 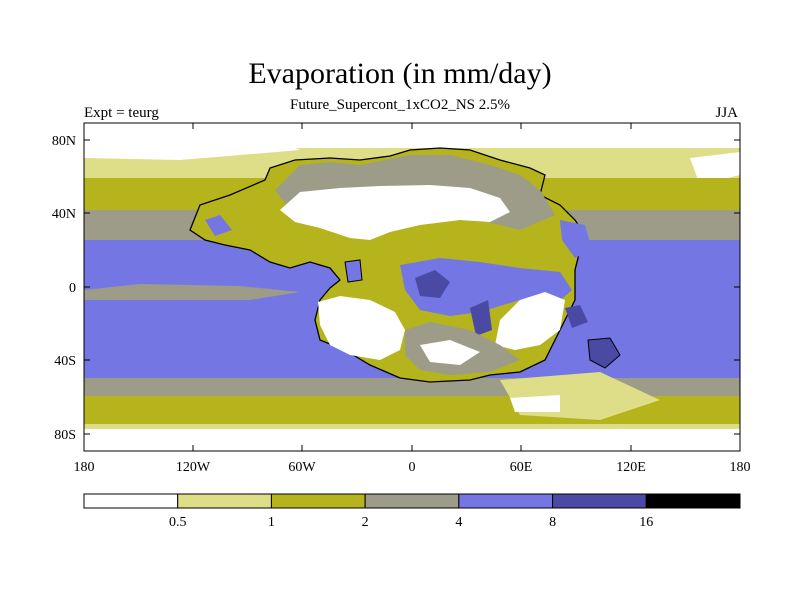 I want to click on y-tick-label: 80S, so click(x=65, y=435).